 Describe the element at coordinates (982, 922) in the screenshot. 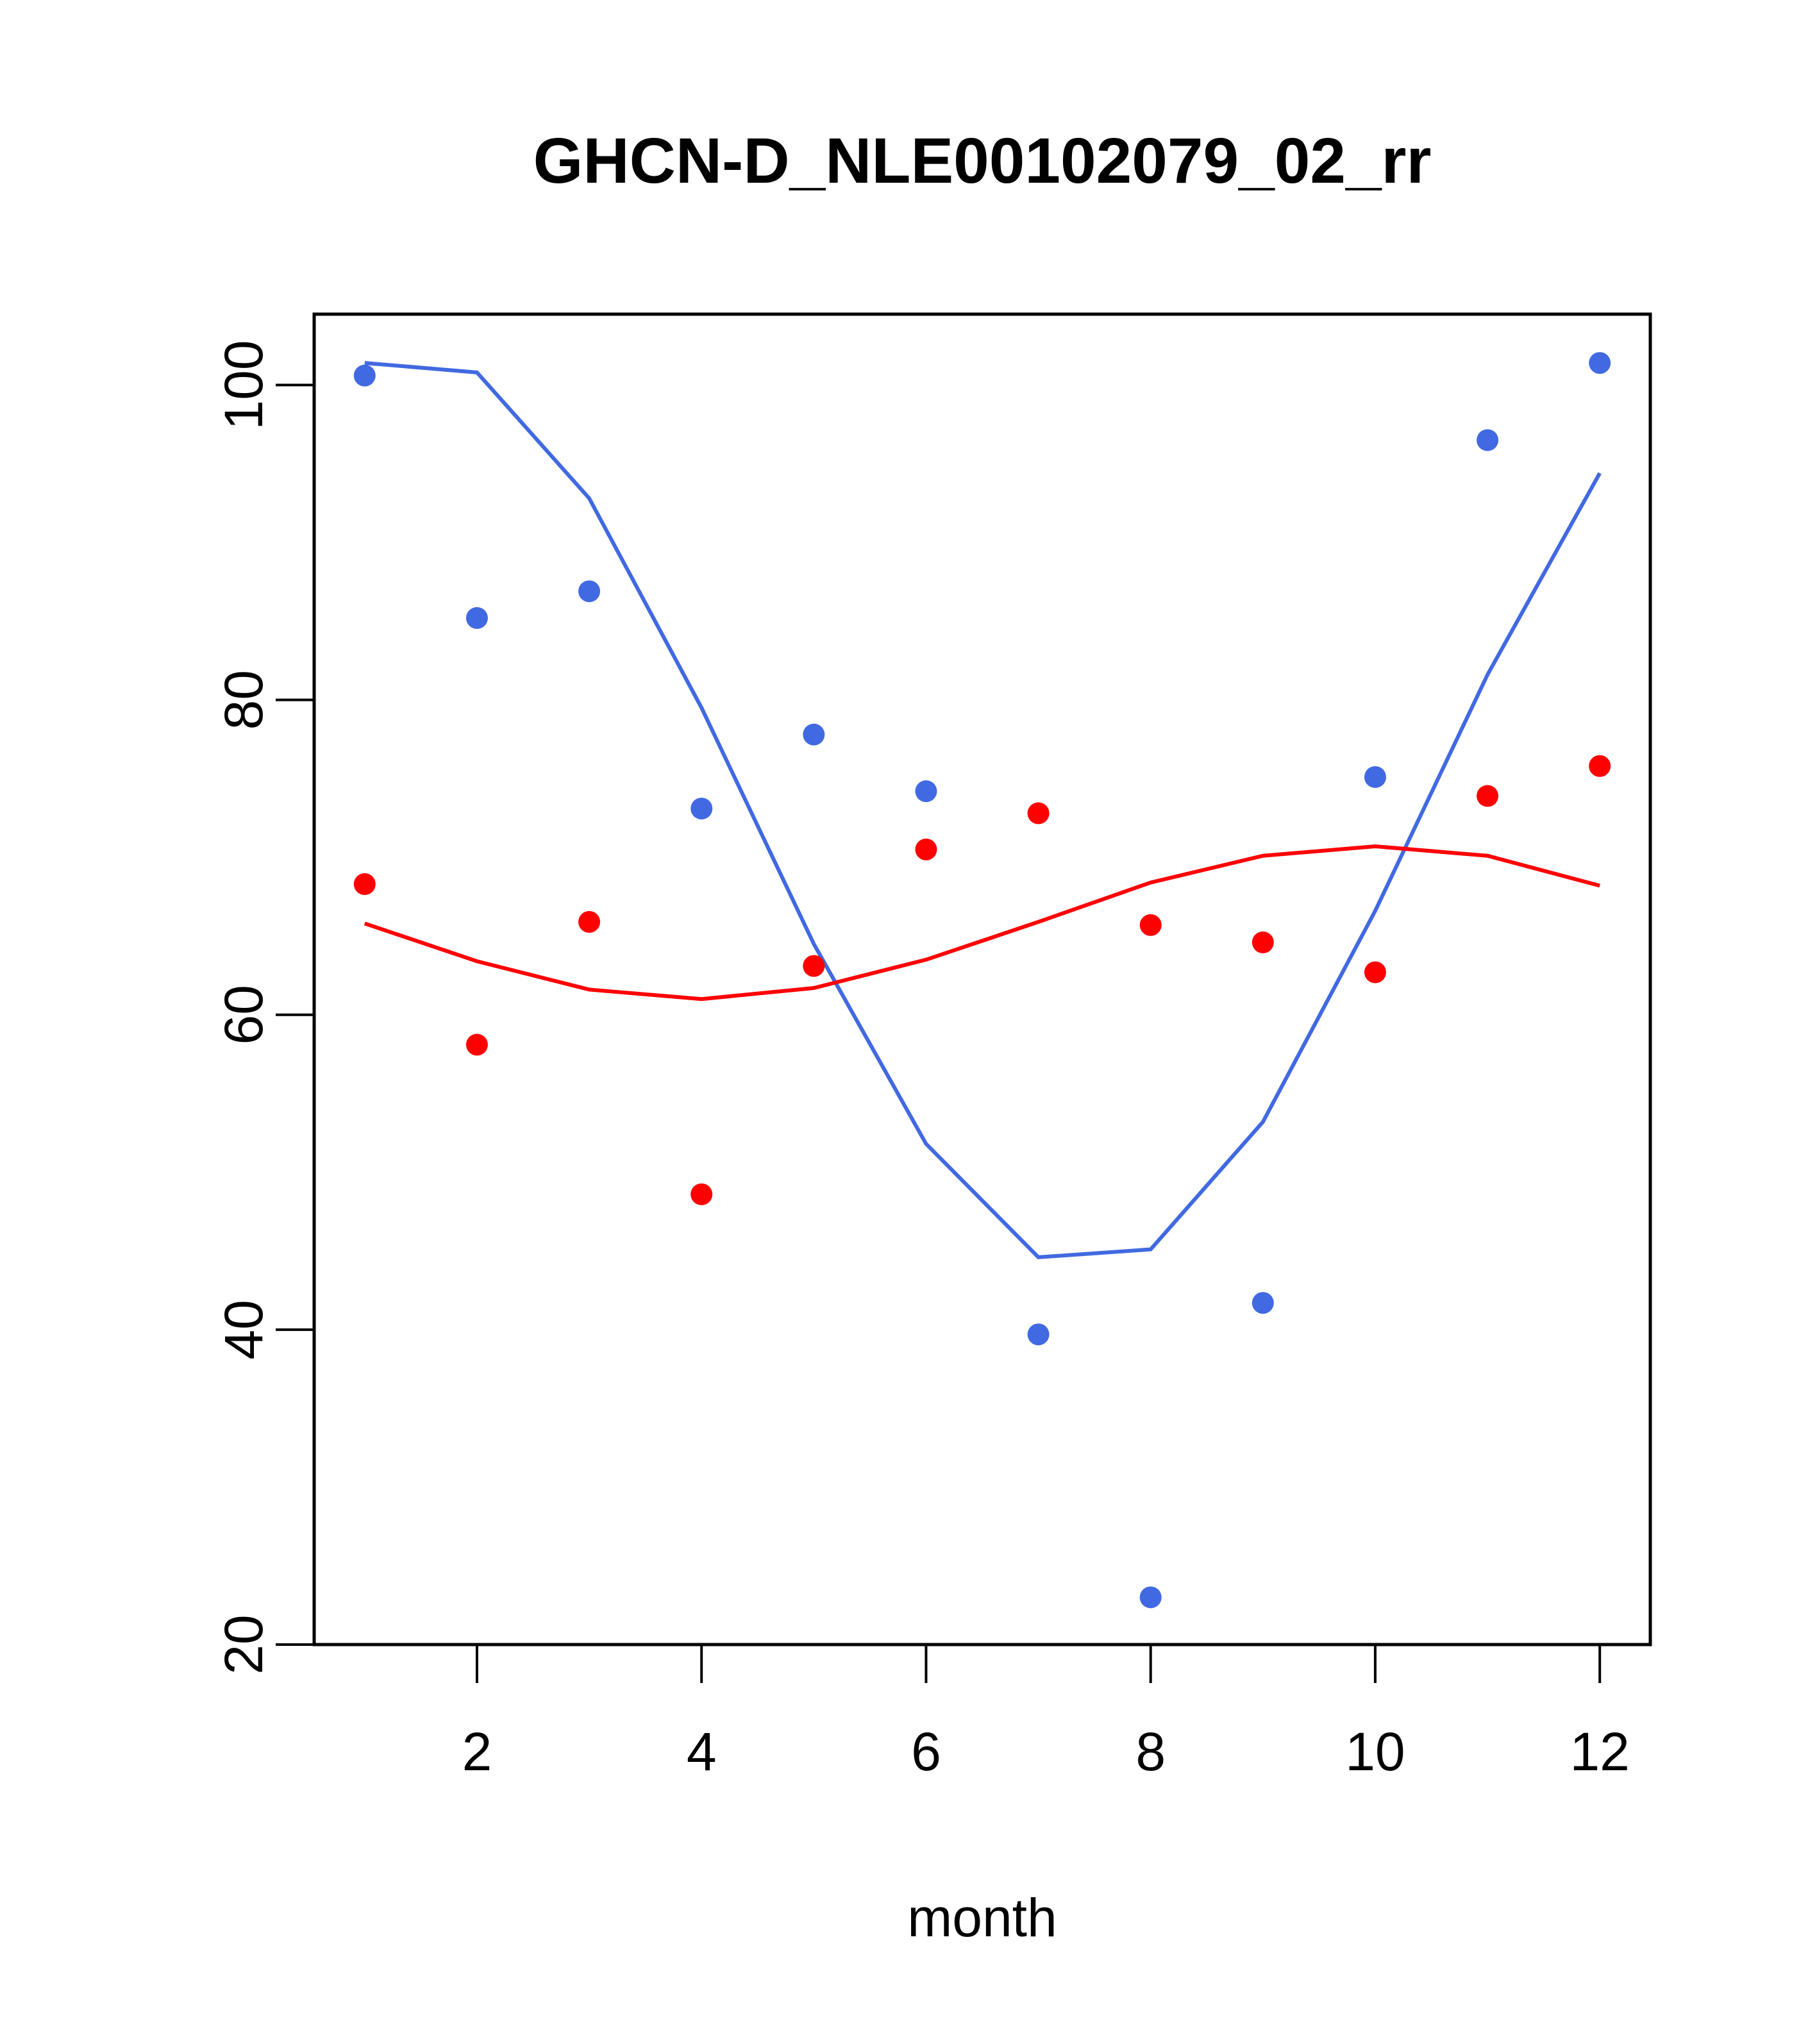

I see `series-1-line` at that location.